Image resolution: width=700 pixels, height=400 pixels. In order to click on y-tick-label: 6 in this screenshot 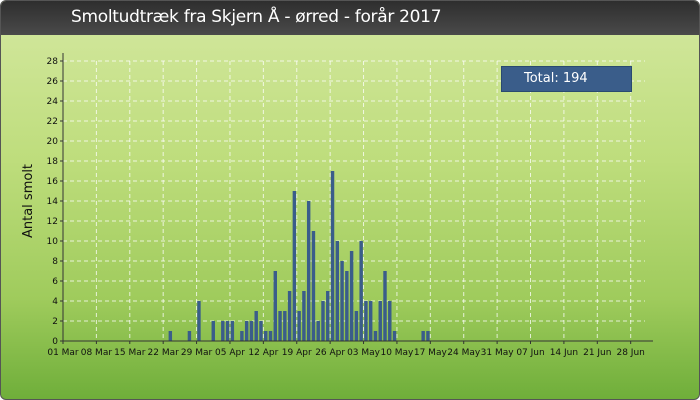, I will do `click(55, 282)`.